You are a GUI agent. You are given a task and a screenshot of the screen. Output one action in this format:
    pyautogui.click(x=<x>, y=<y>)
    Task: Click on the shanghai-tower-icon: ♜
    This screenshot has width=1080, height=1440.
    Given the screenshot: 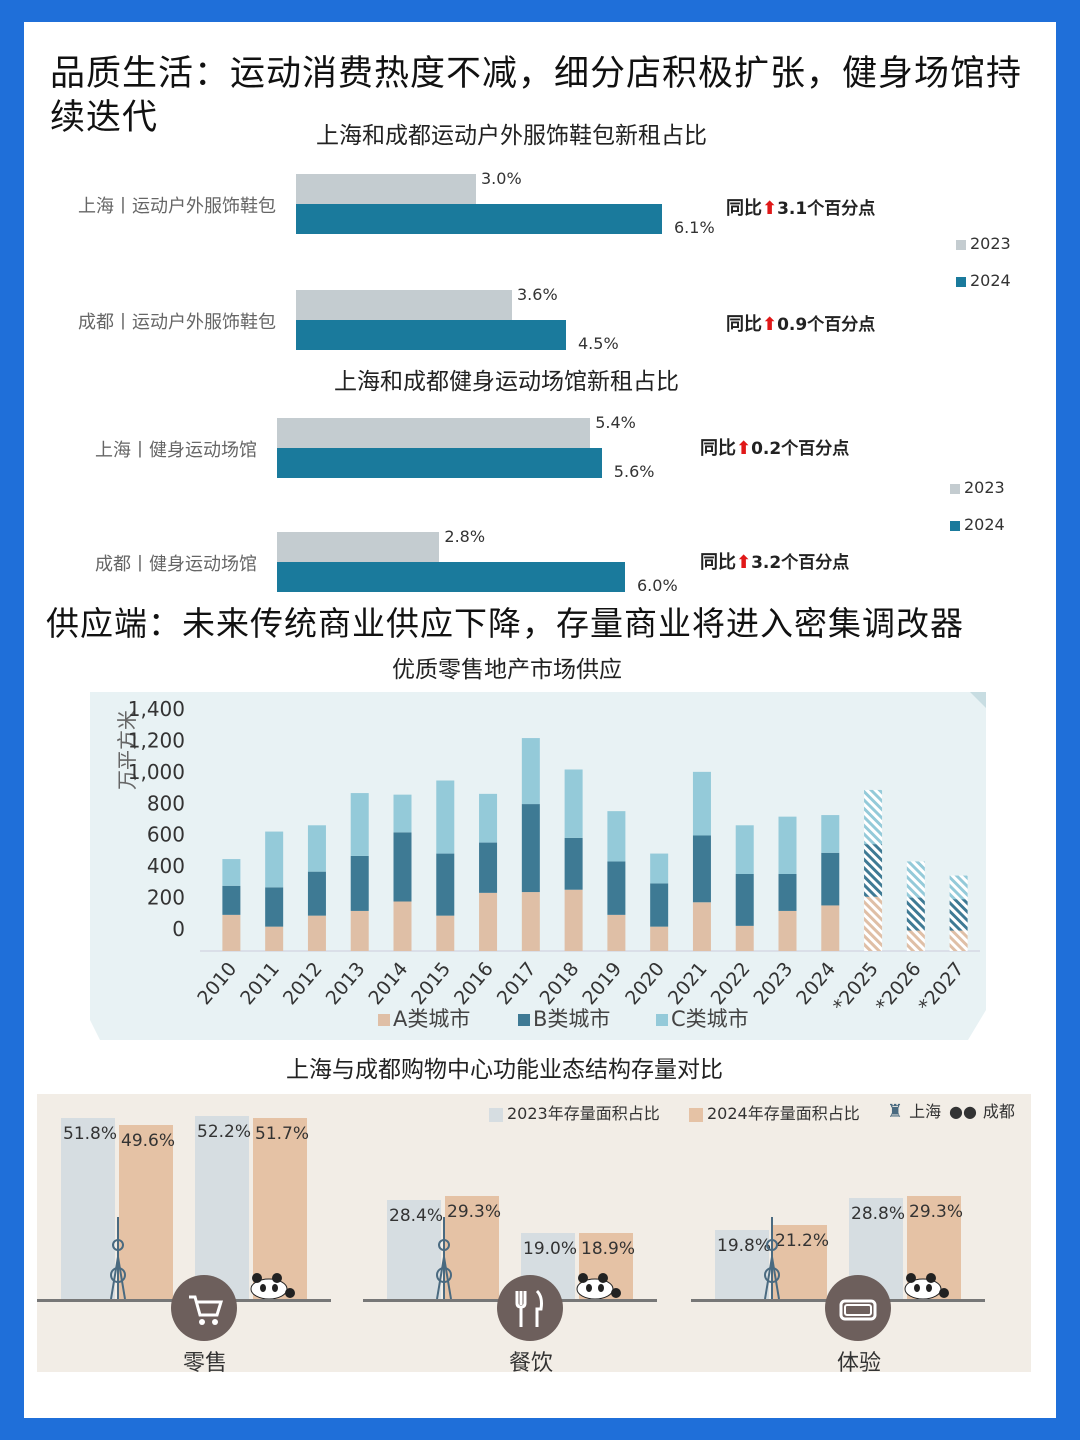 What is the action you would take?
    pyautogui.click(x=895, y=1111)
    